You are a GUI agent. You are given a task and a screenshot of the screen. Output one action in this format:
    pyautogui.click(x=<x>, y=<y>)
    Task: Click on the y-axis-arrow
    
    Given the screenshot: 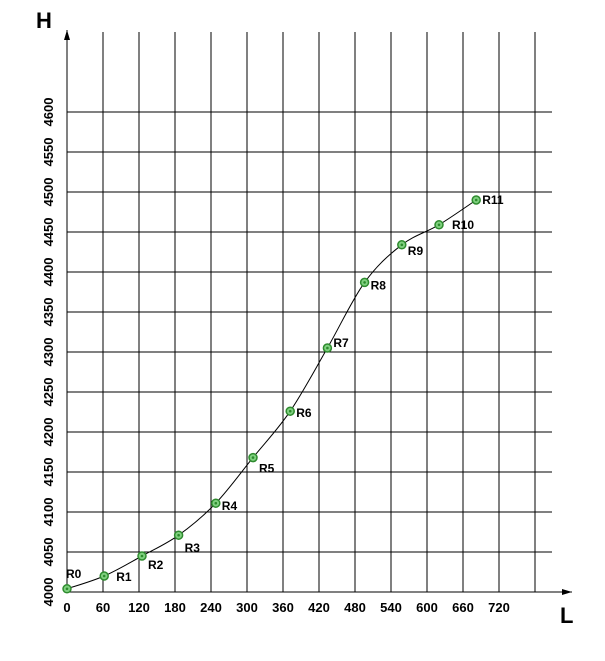 What is the action you would take?
    pyautogui.click(x=67, y=35)
    